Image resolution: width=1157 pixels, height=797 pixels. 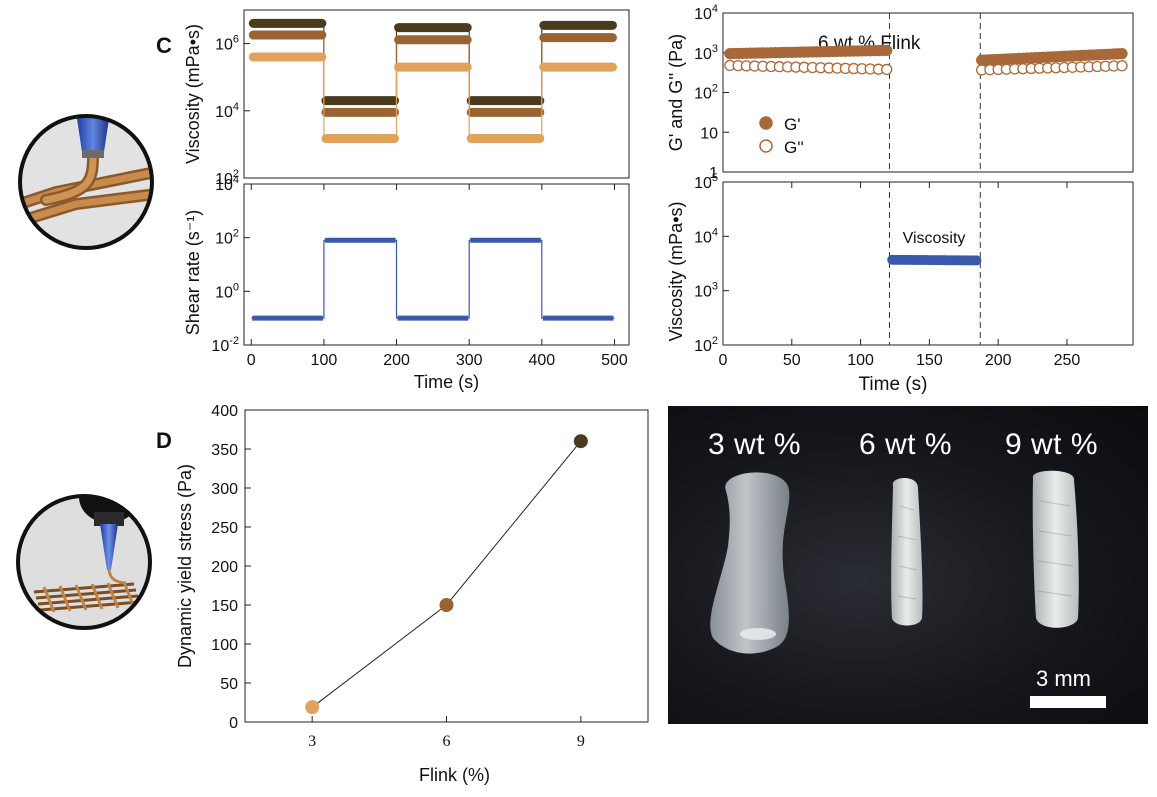 What do you see at coordinates (928, 263) in the screenshot?
I see `c4-frame` at bounding box center [928, 263].